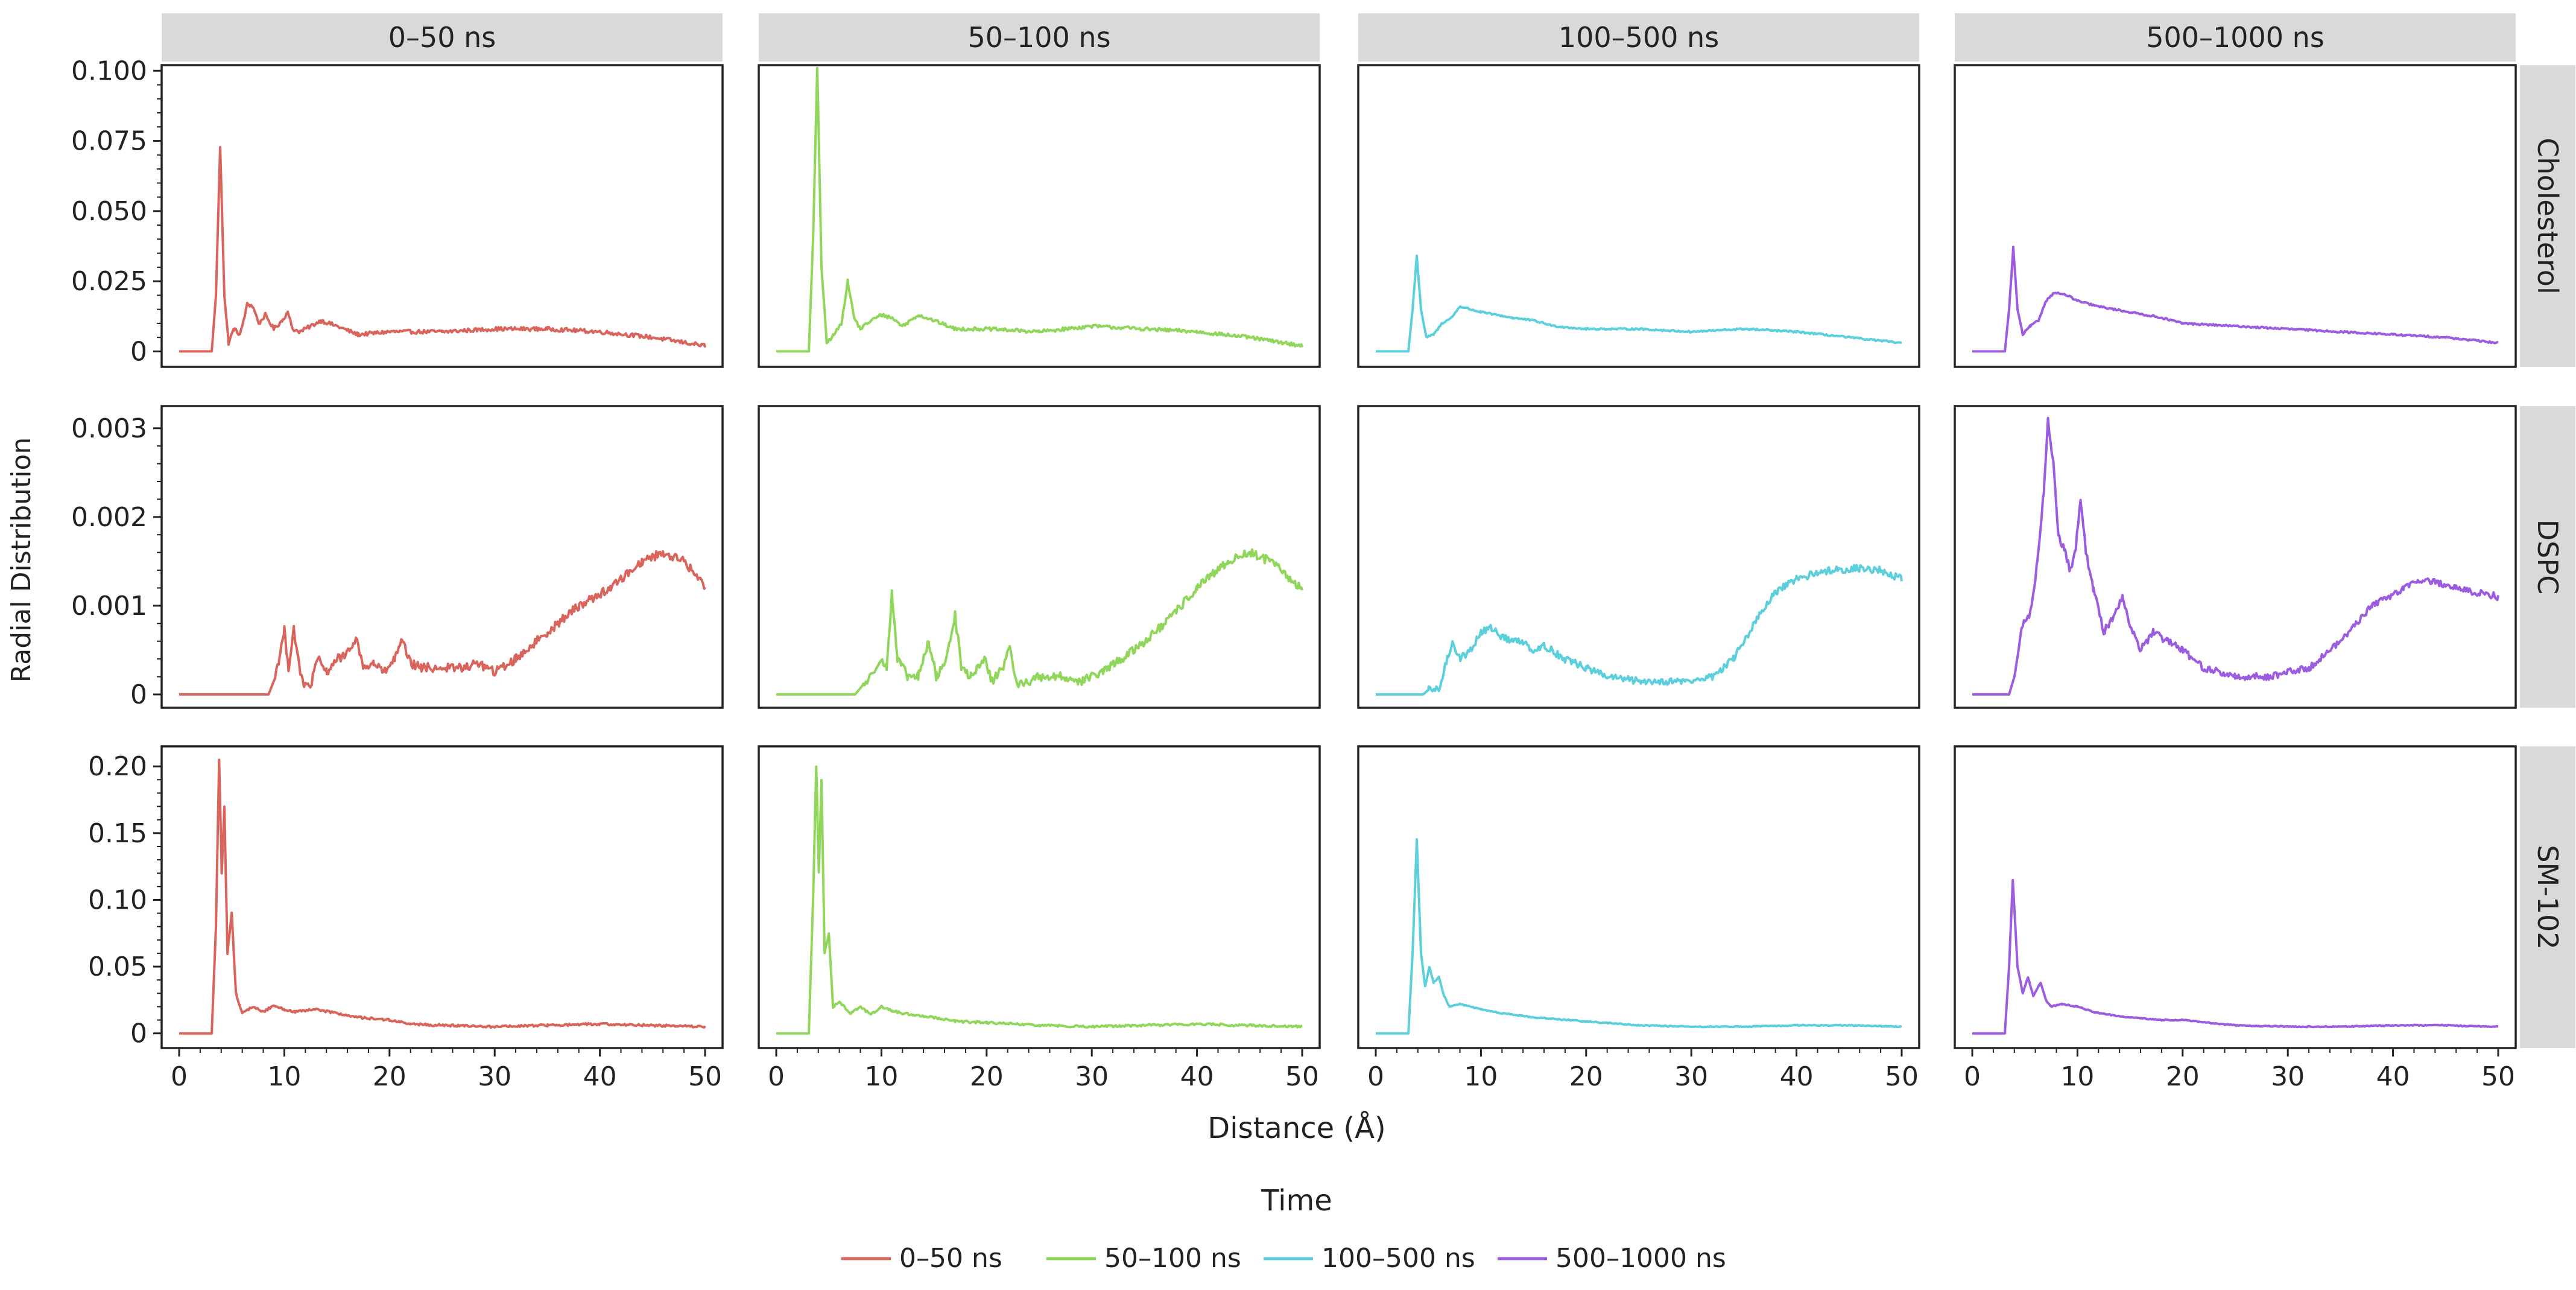 The height and width of the screenshot is (1290, 2576). I want to click on column-strip-50-100-ns, so click(1039, 38).